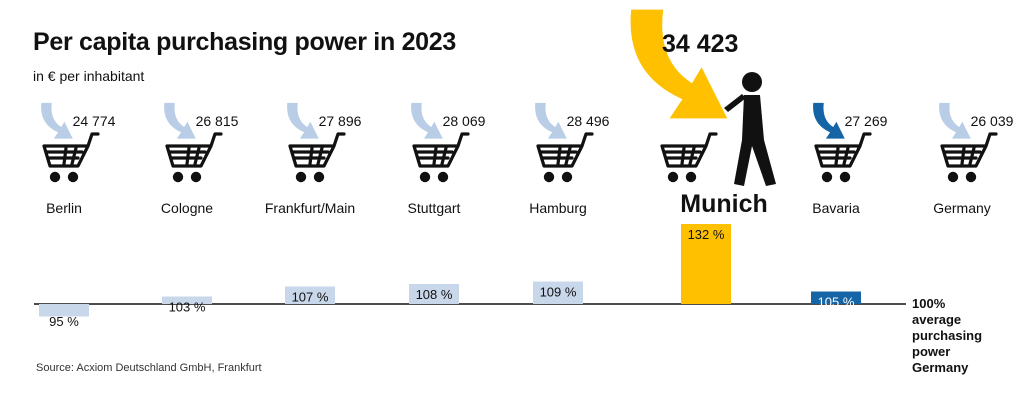 The width and height of the screenshot is (1024, 414). What do you see at coordinates (700, 44) in the screenshot?
I see `purchasing-power-value: 34 423` at bounding box center [700, 44].